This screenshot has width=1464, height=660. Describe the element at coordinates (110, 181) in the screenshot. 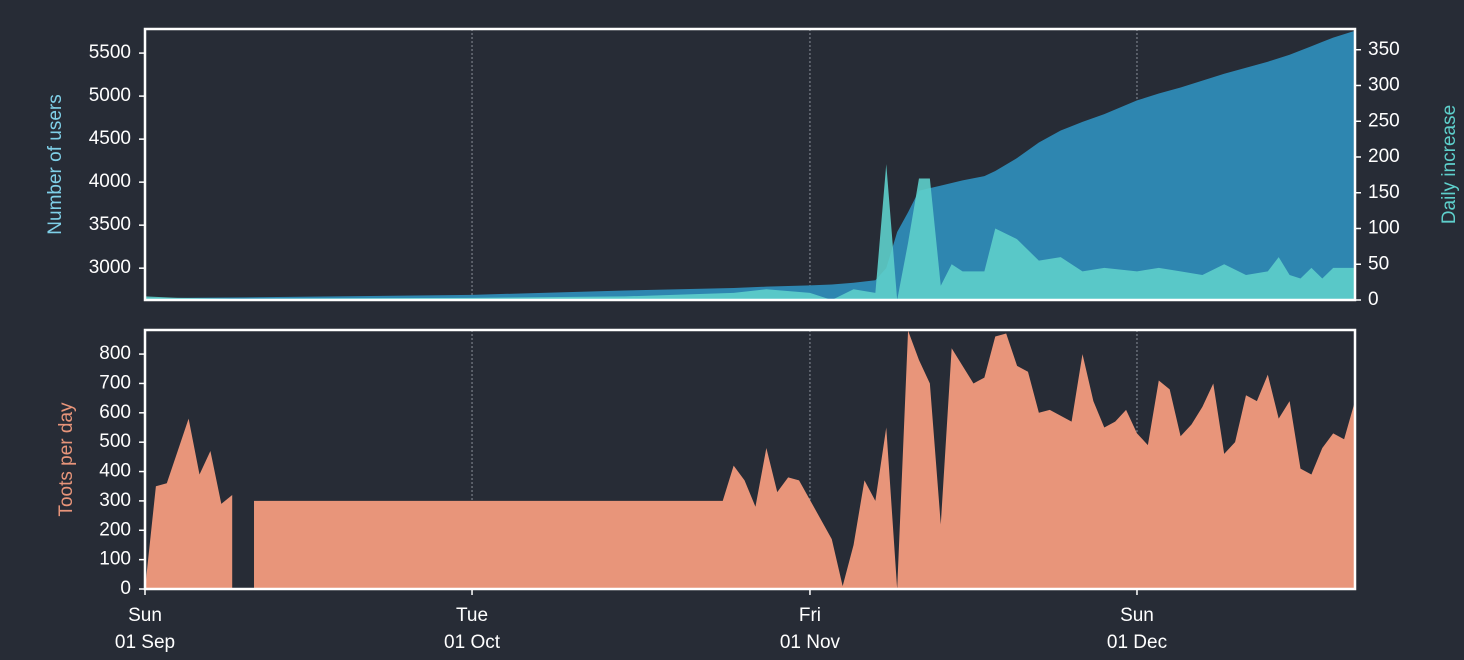

I see `y-tick-label: 4000` at that location.